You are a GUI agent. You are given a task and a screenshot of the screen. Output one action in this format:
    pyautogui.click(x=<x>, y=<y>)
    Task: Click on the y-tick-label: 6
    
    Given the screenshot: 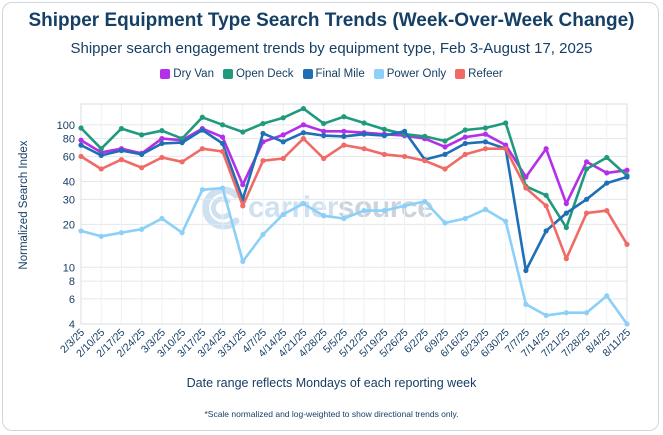 What is the action you would take?
    pyautogui.click(x=72, y=300)
    